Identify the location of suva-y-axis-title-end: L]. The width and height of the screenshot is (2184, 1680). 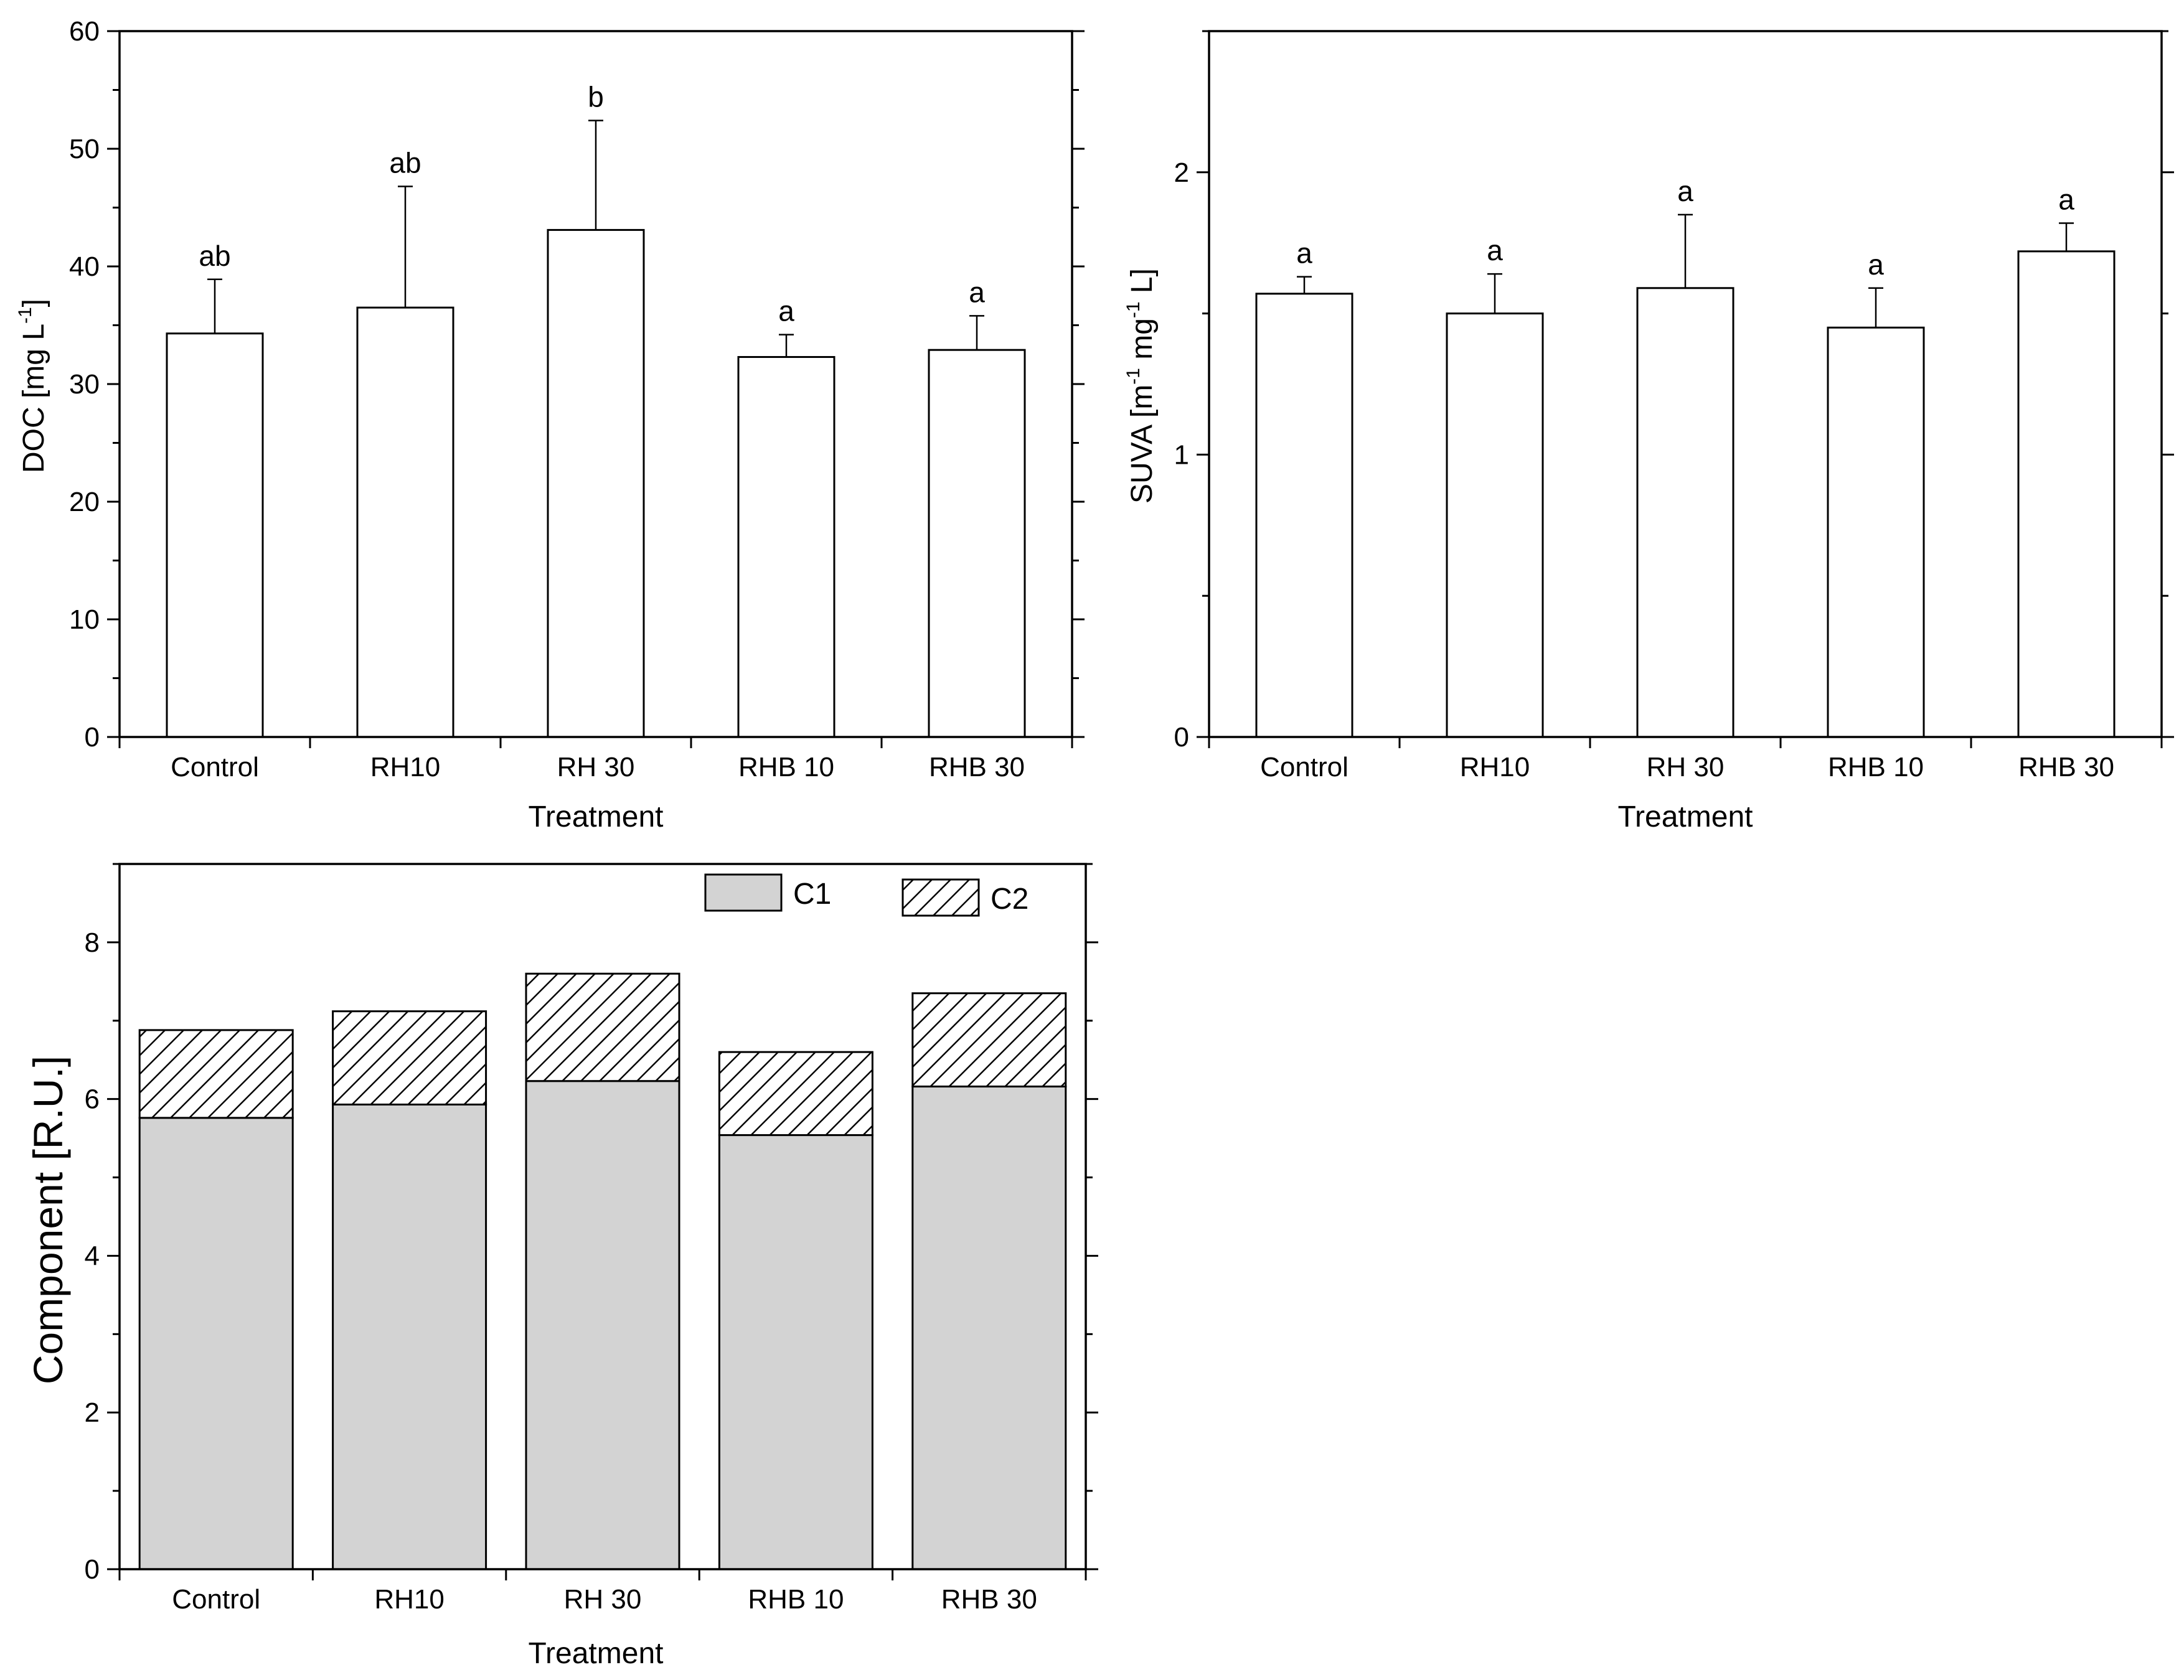
(1143, 284).